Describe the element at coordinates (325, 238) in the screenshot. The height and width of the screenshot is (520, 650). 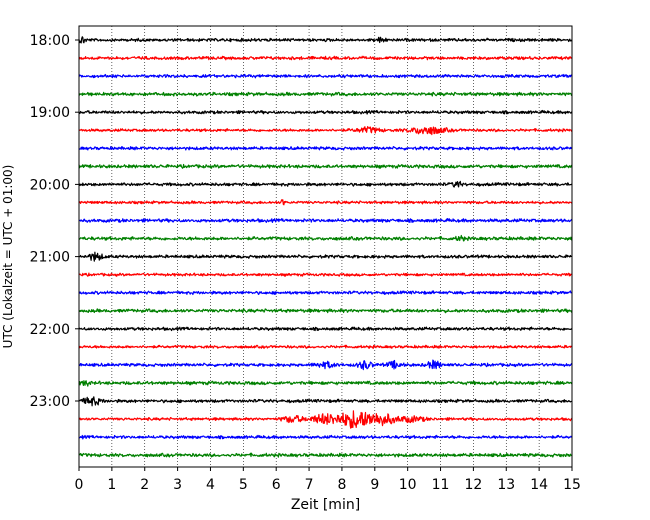
I see `trace-2045` at that location.